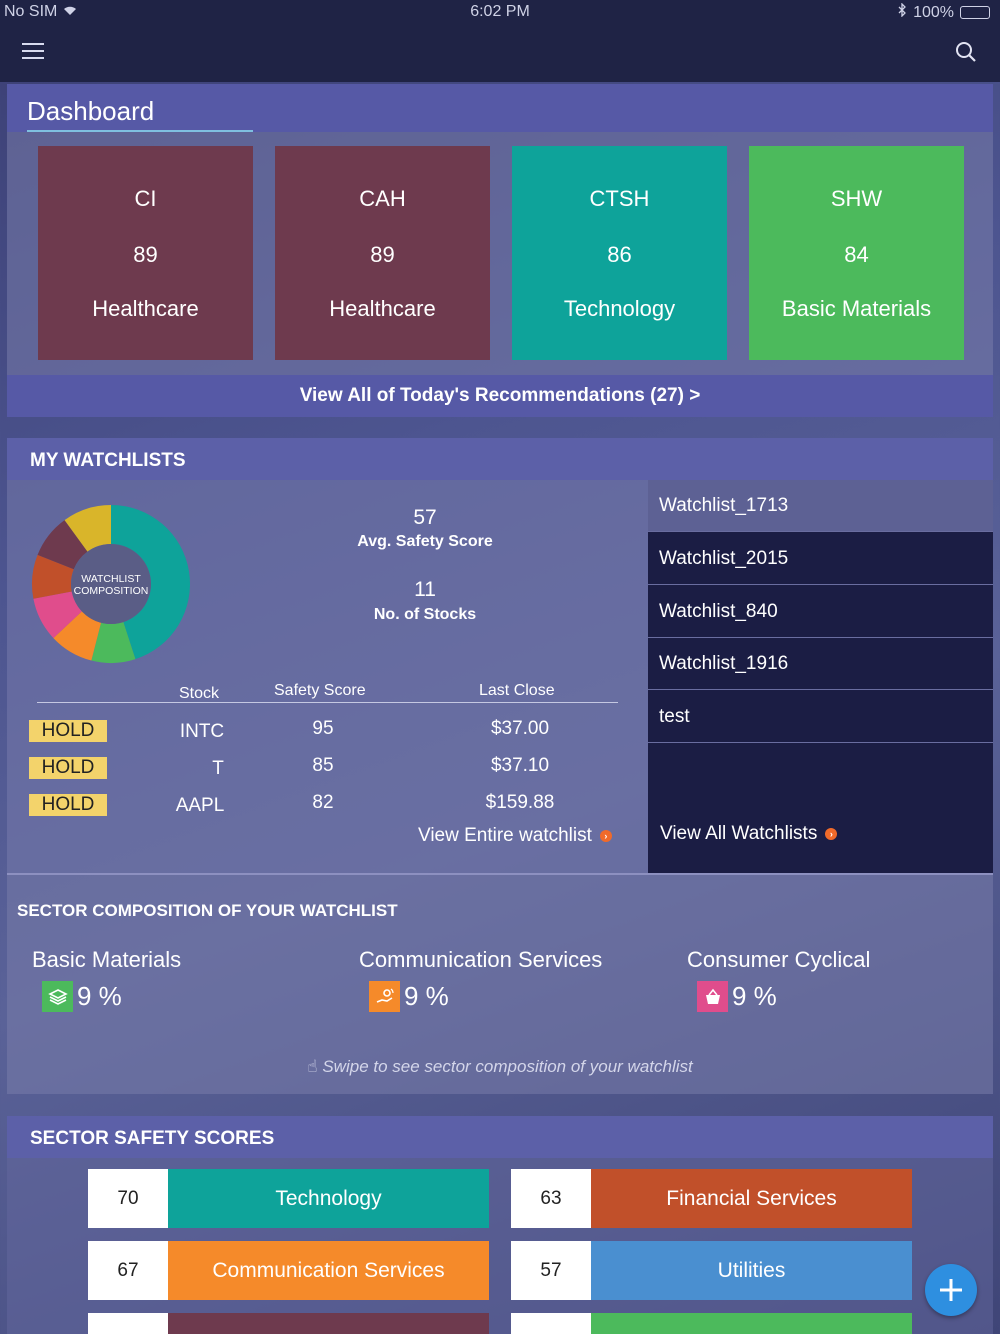 This screenshot has width=1000, height=1334. Describe the element at coordinates (111, 591) in the screenshot. I see `donut-label-line2: COMPOSITION` at that location.